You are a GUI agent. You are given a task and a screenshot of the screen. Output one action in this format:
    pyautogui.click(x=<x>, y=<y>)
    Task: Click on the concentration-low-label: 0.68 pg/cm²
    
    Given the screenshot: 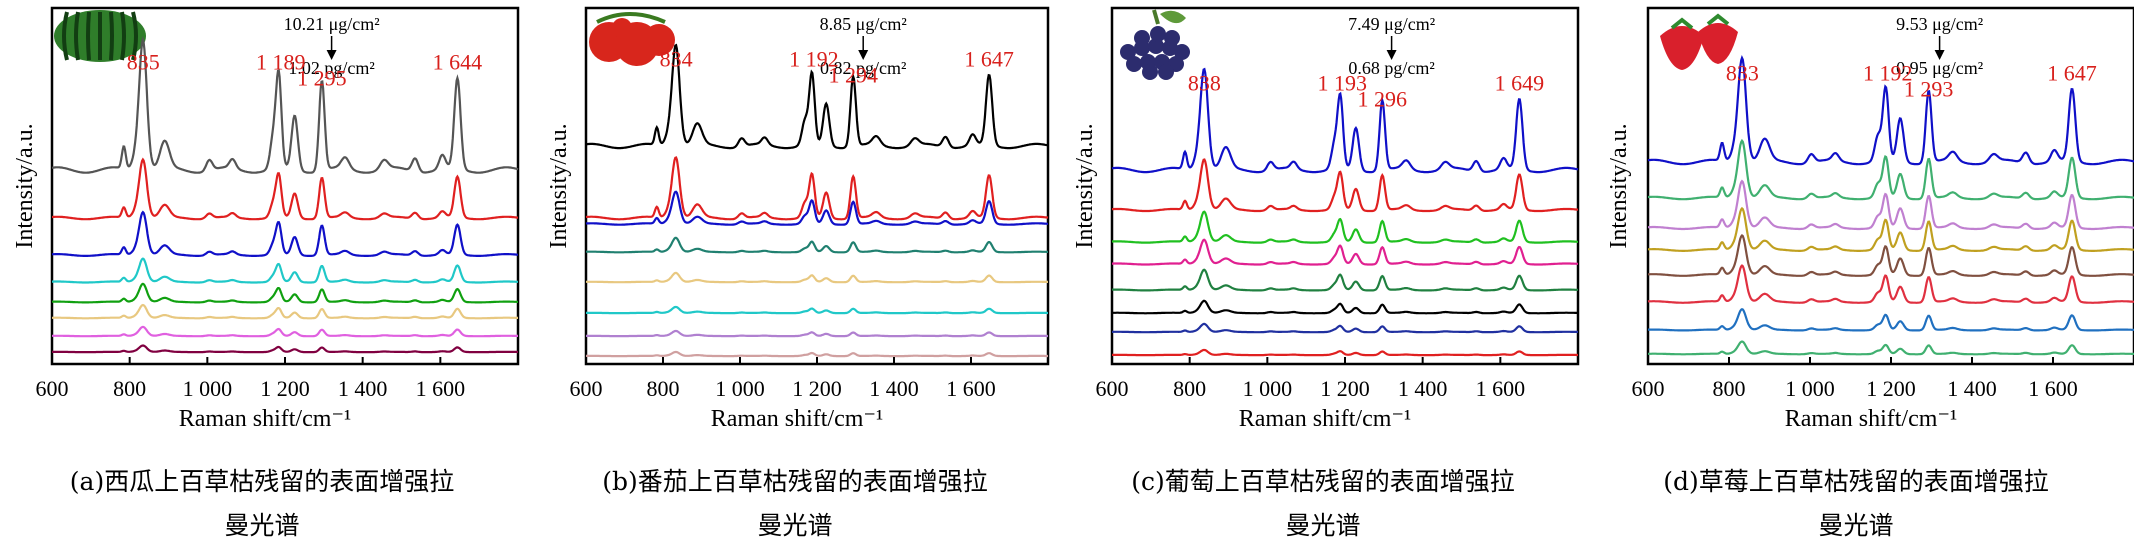 What is the action you would take?
    pyautogui.click(x=1391, y=68)
    